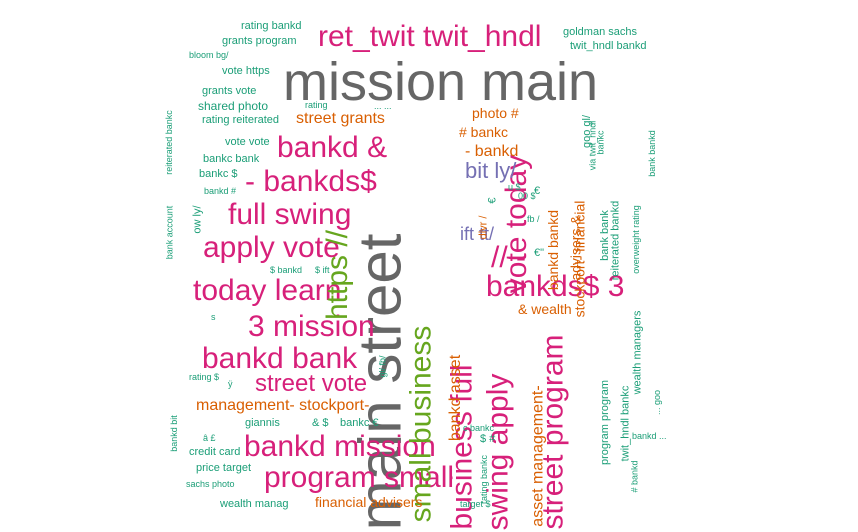  What do you see at coordinates (229, 91) in the screenshot?
I see `word-grants-vote: grants vote` at bounding box center [229, 91].